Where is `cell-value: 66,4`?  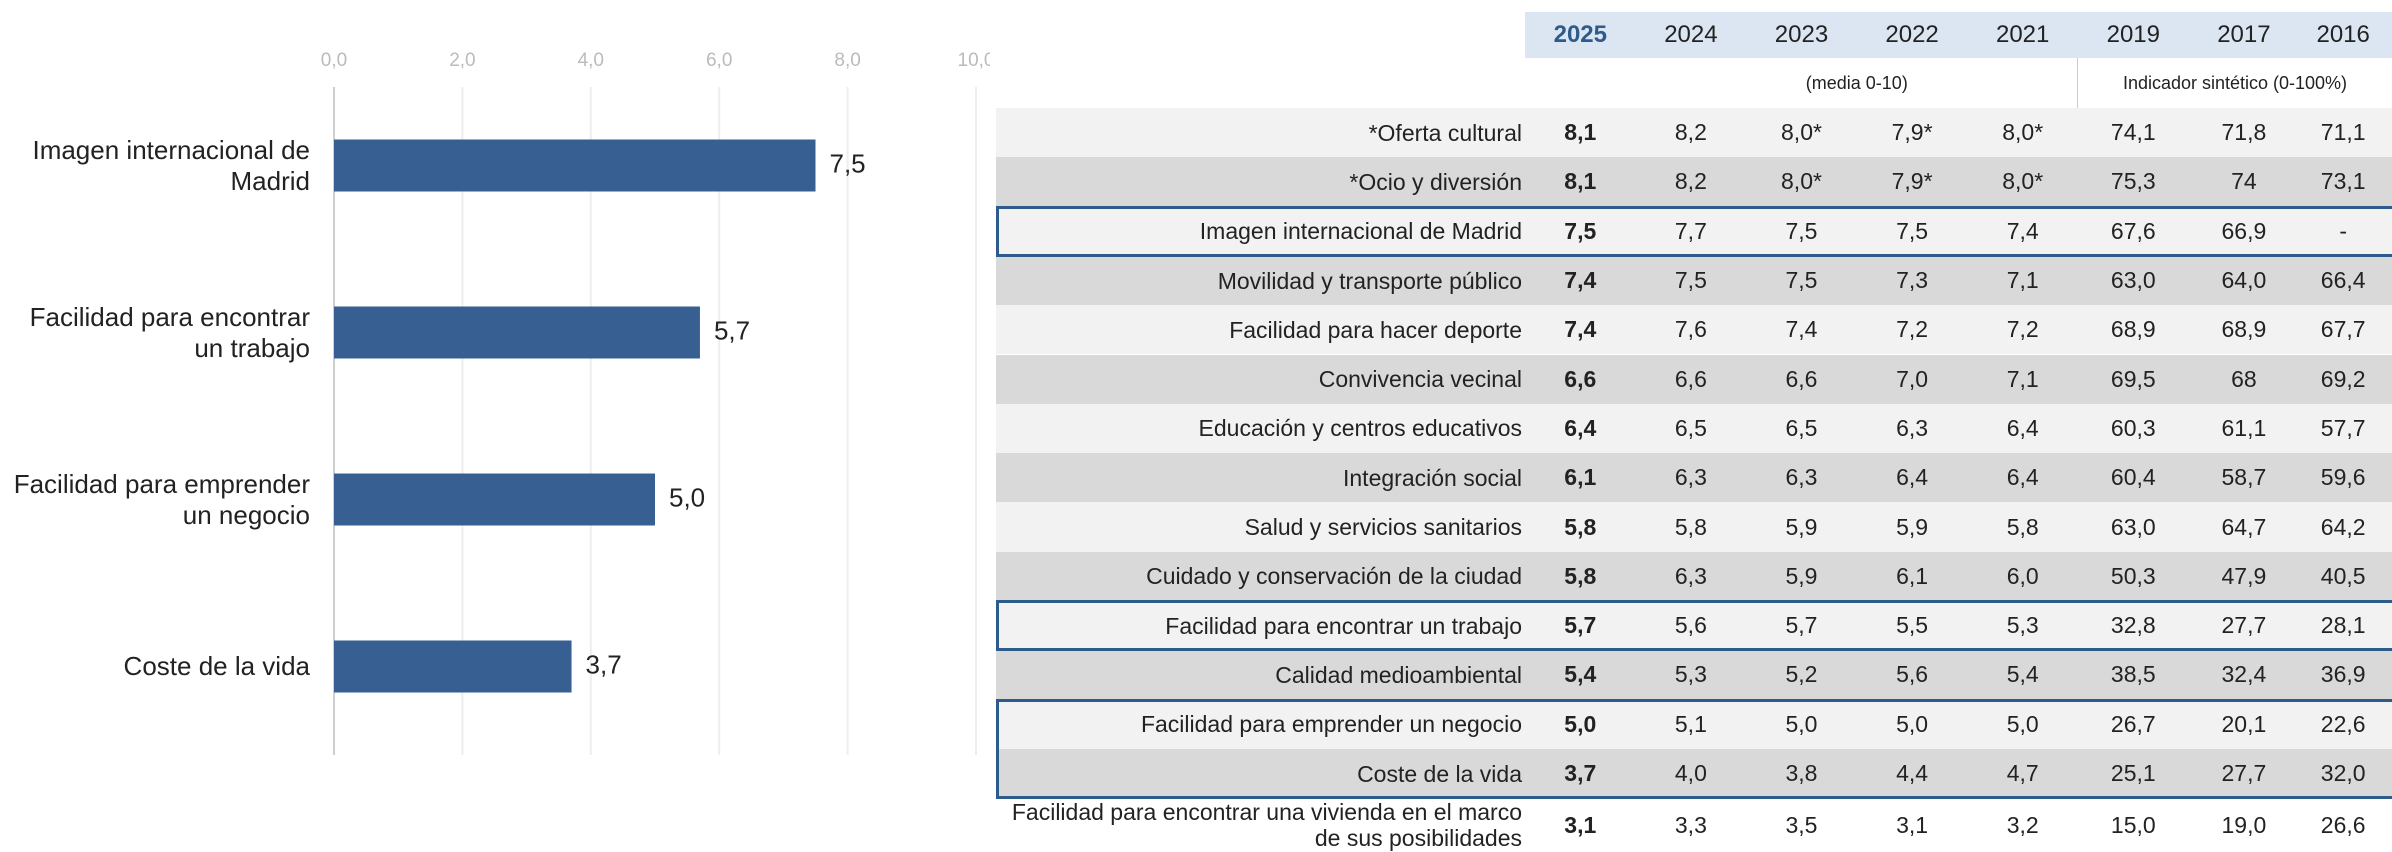 cell-value: 66,4 is located at coordinates (2343, 280).